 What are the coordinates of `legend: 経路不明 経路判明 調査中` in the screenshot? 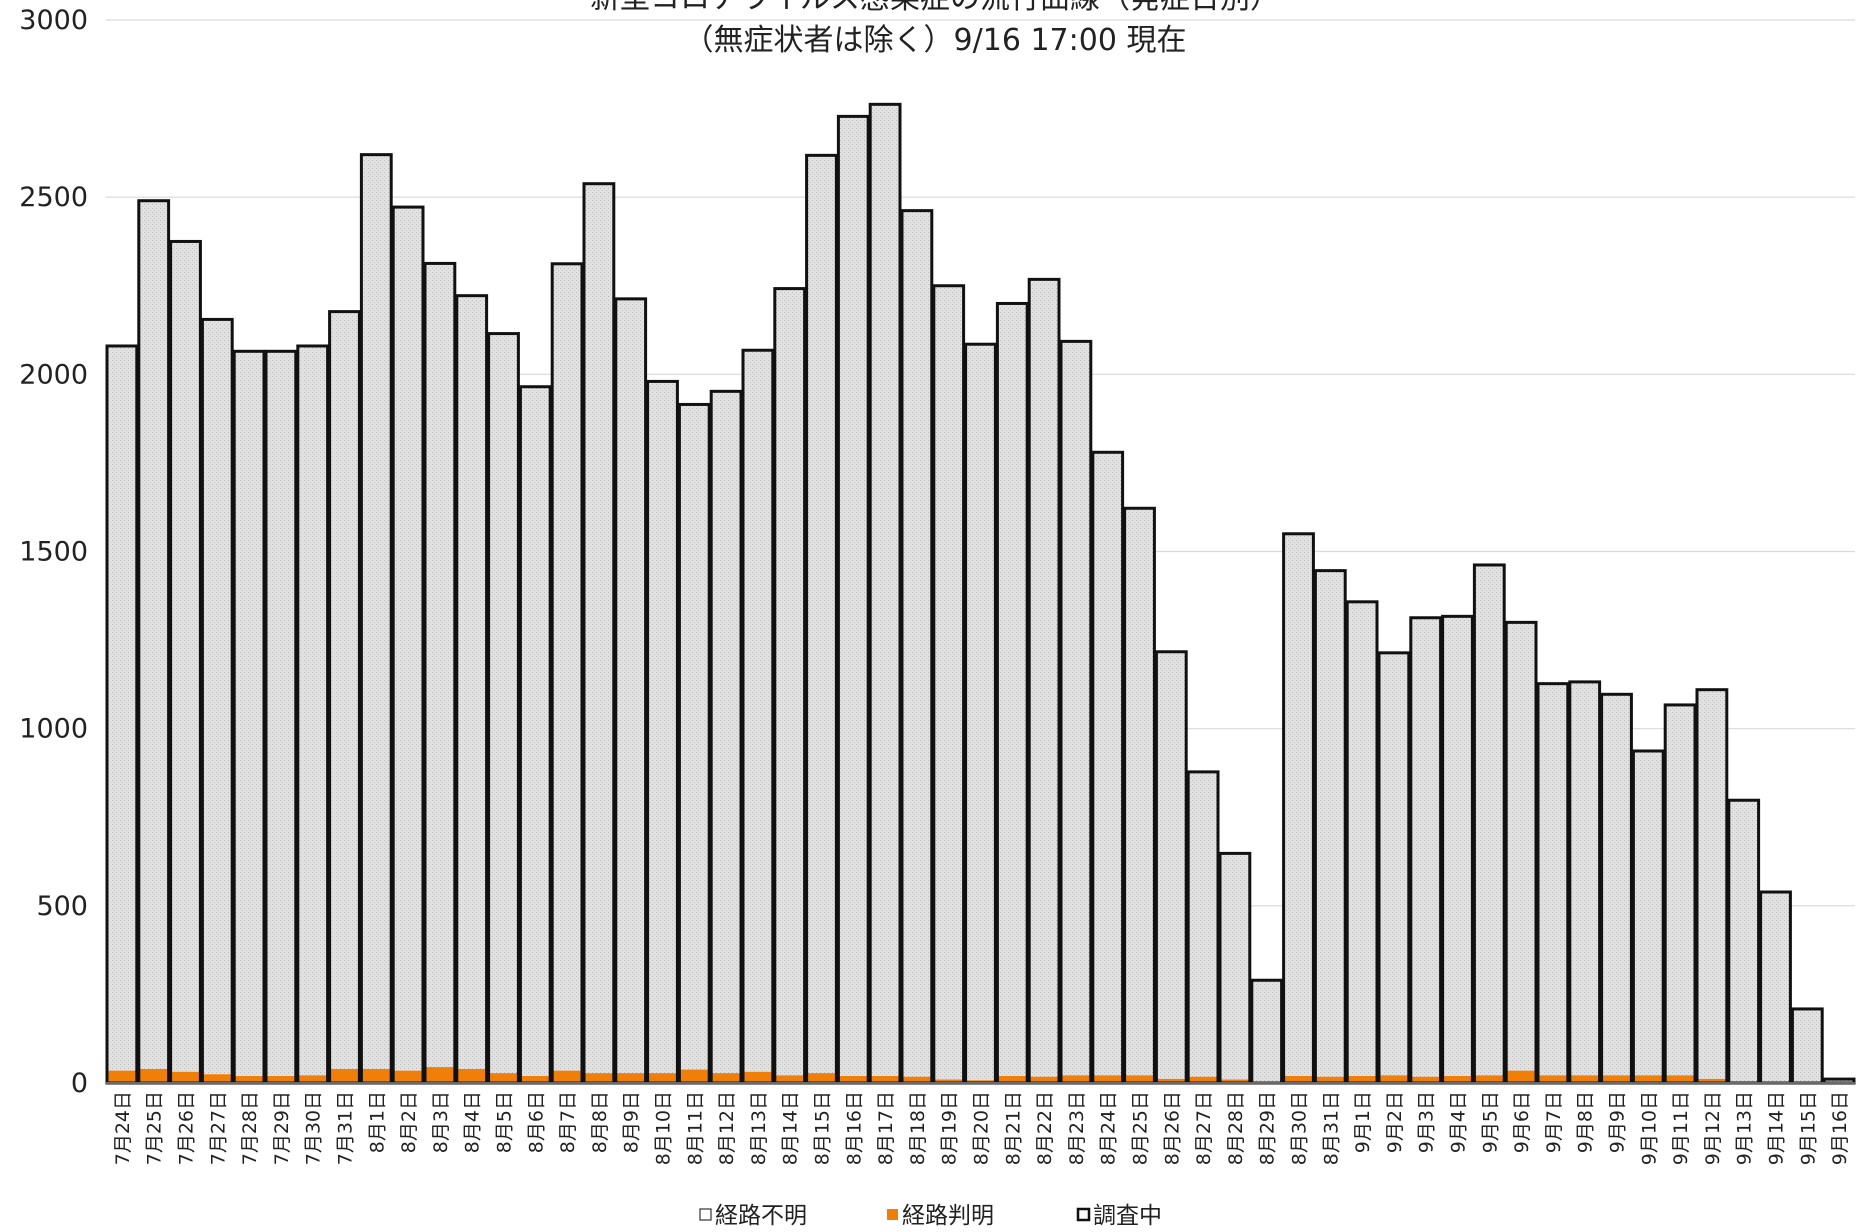 It's located at (930, 1216).